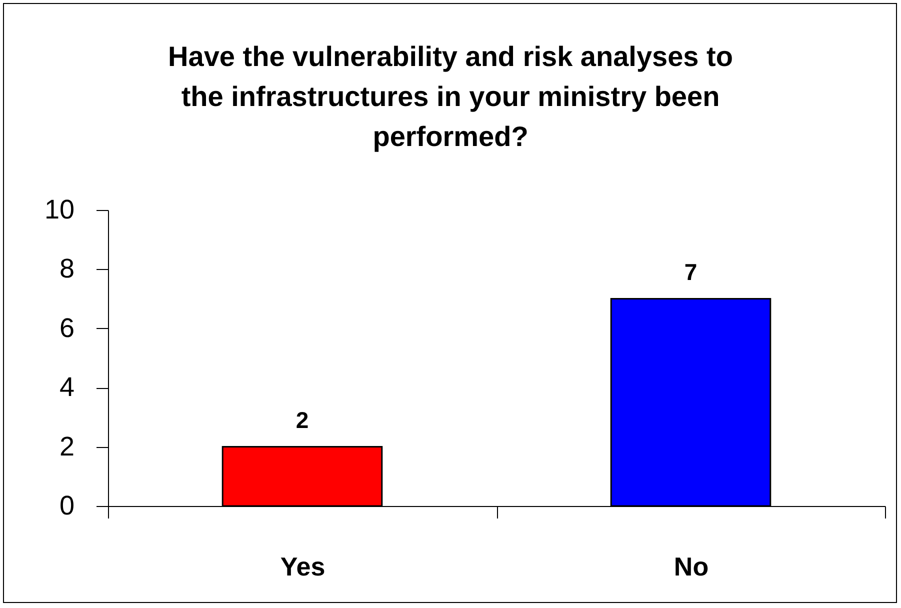 The width and height of the screenshot is (901, 608). I want to click on x-tick-label: No, so click(691, 567).